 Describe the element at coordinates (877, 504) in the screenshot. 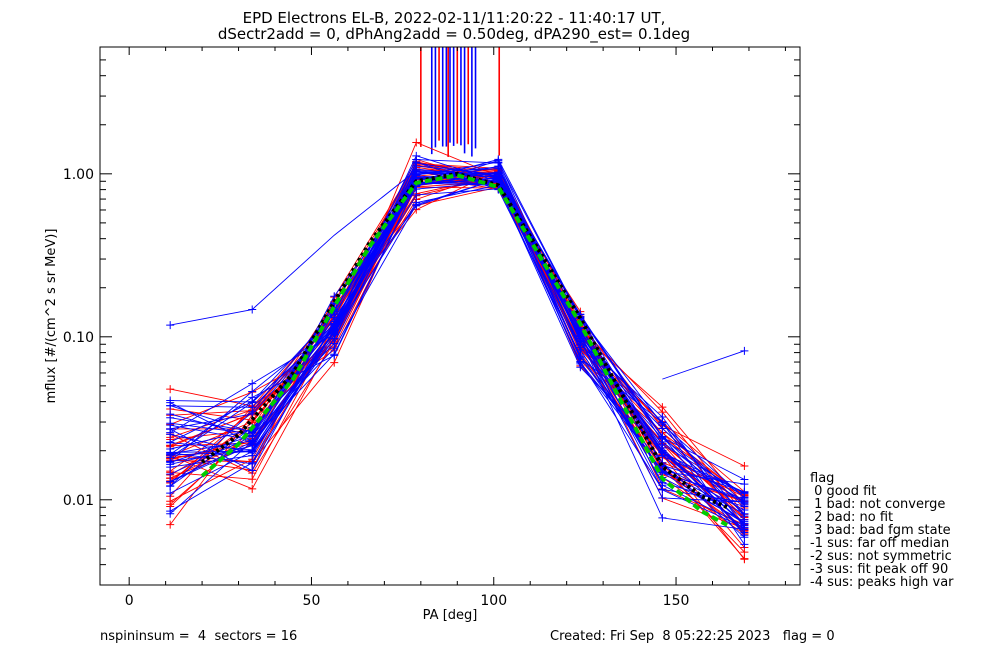

I see `legend-item: 1 bad: not converge` at that location.